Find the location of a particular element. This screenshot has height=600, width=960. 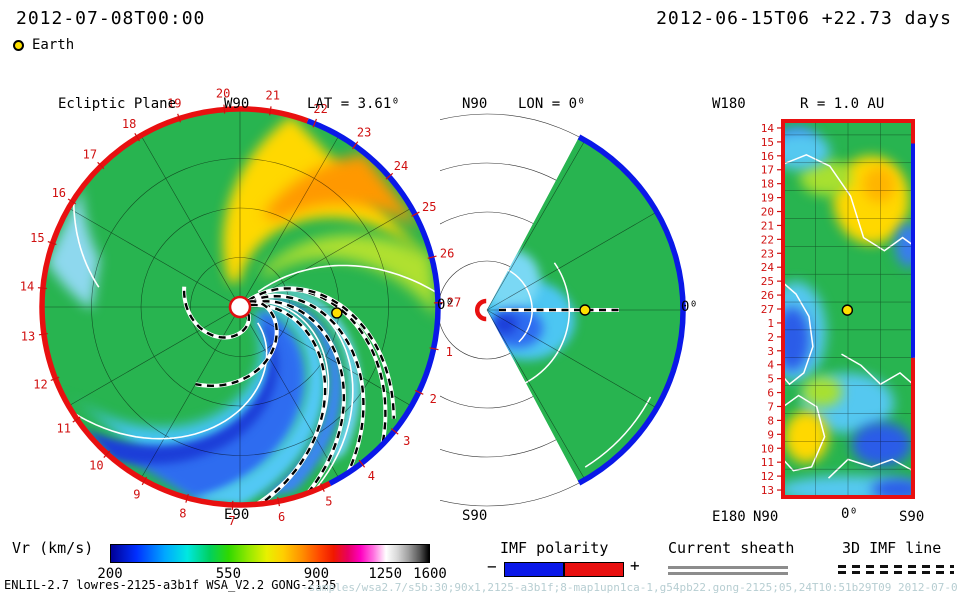

day-tick-label: 15 is located at coordinates (37, 238).